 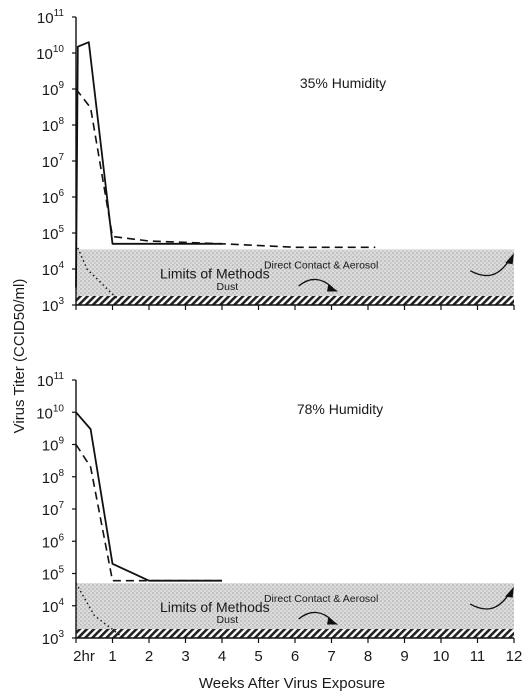 I want to click on x-tick-label: 1, so click(x=112, y=656).